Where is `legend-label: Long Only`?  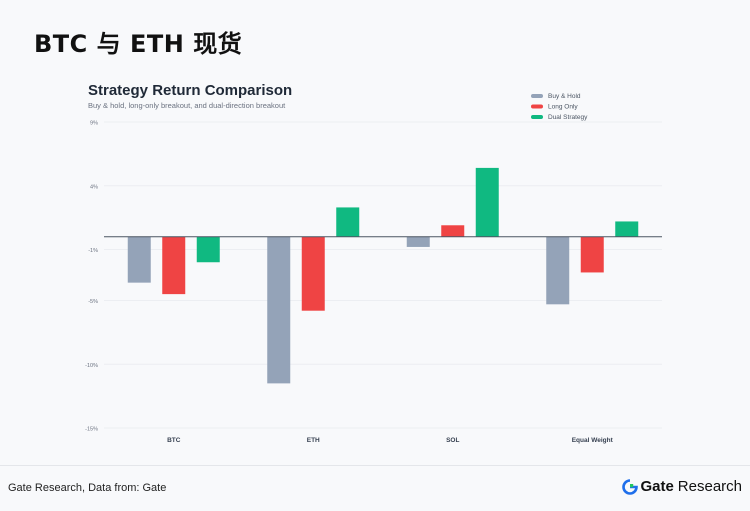
legend-label: Long Only is located at coordinates (563, 107).